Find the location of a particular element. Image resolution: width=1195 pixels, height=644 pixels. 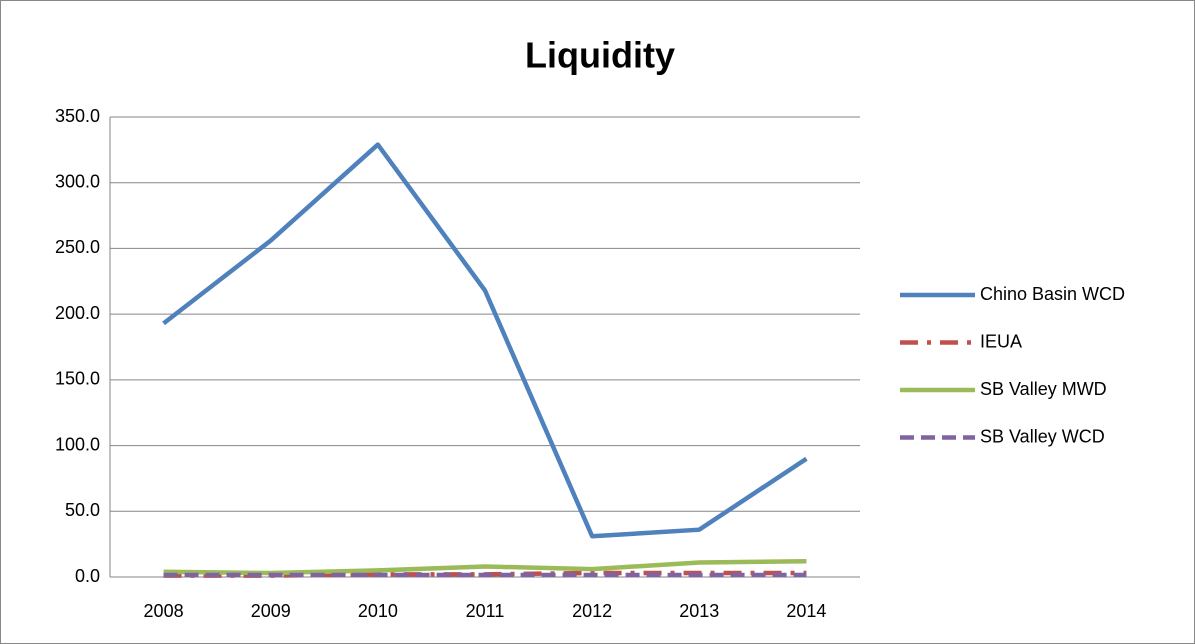

x-tick-label: 2008 is located at coordinates (164, 611).